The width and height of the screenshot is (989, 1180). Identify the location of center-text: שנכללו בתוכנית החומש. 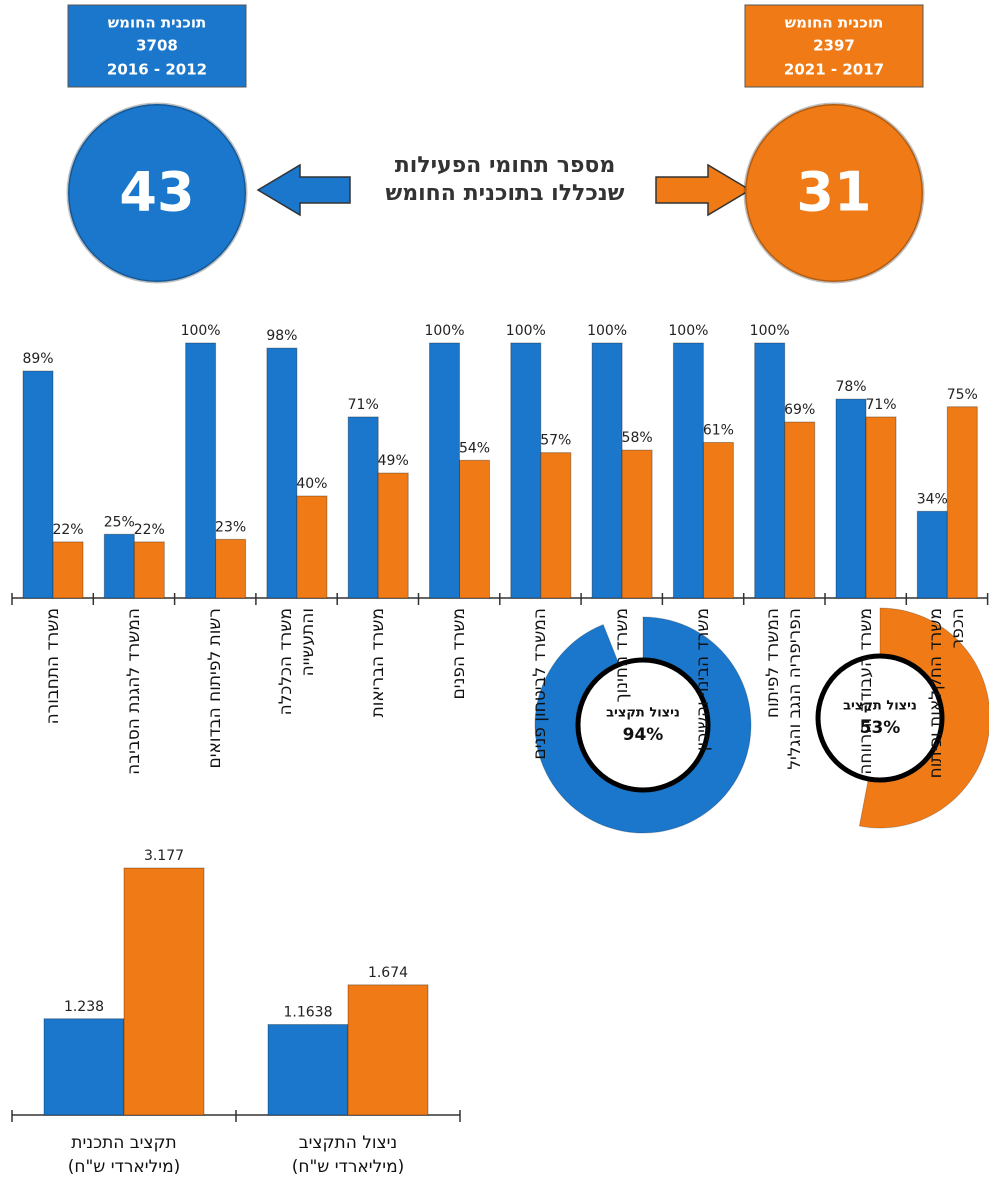
(505, 193).